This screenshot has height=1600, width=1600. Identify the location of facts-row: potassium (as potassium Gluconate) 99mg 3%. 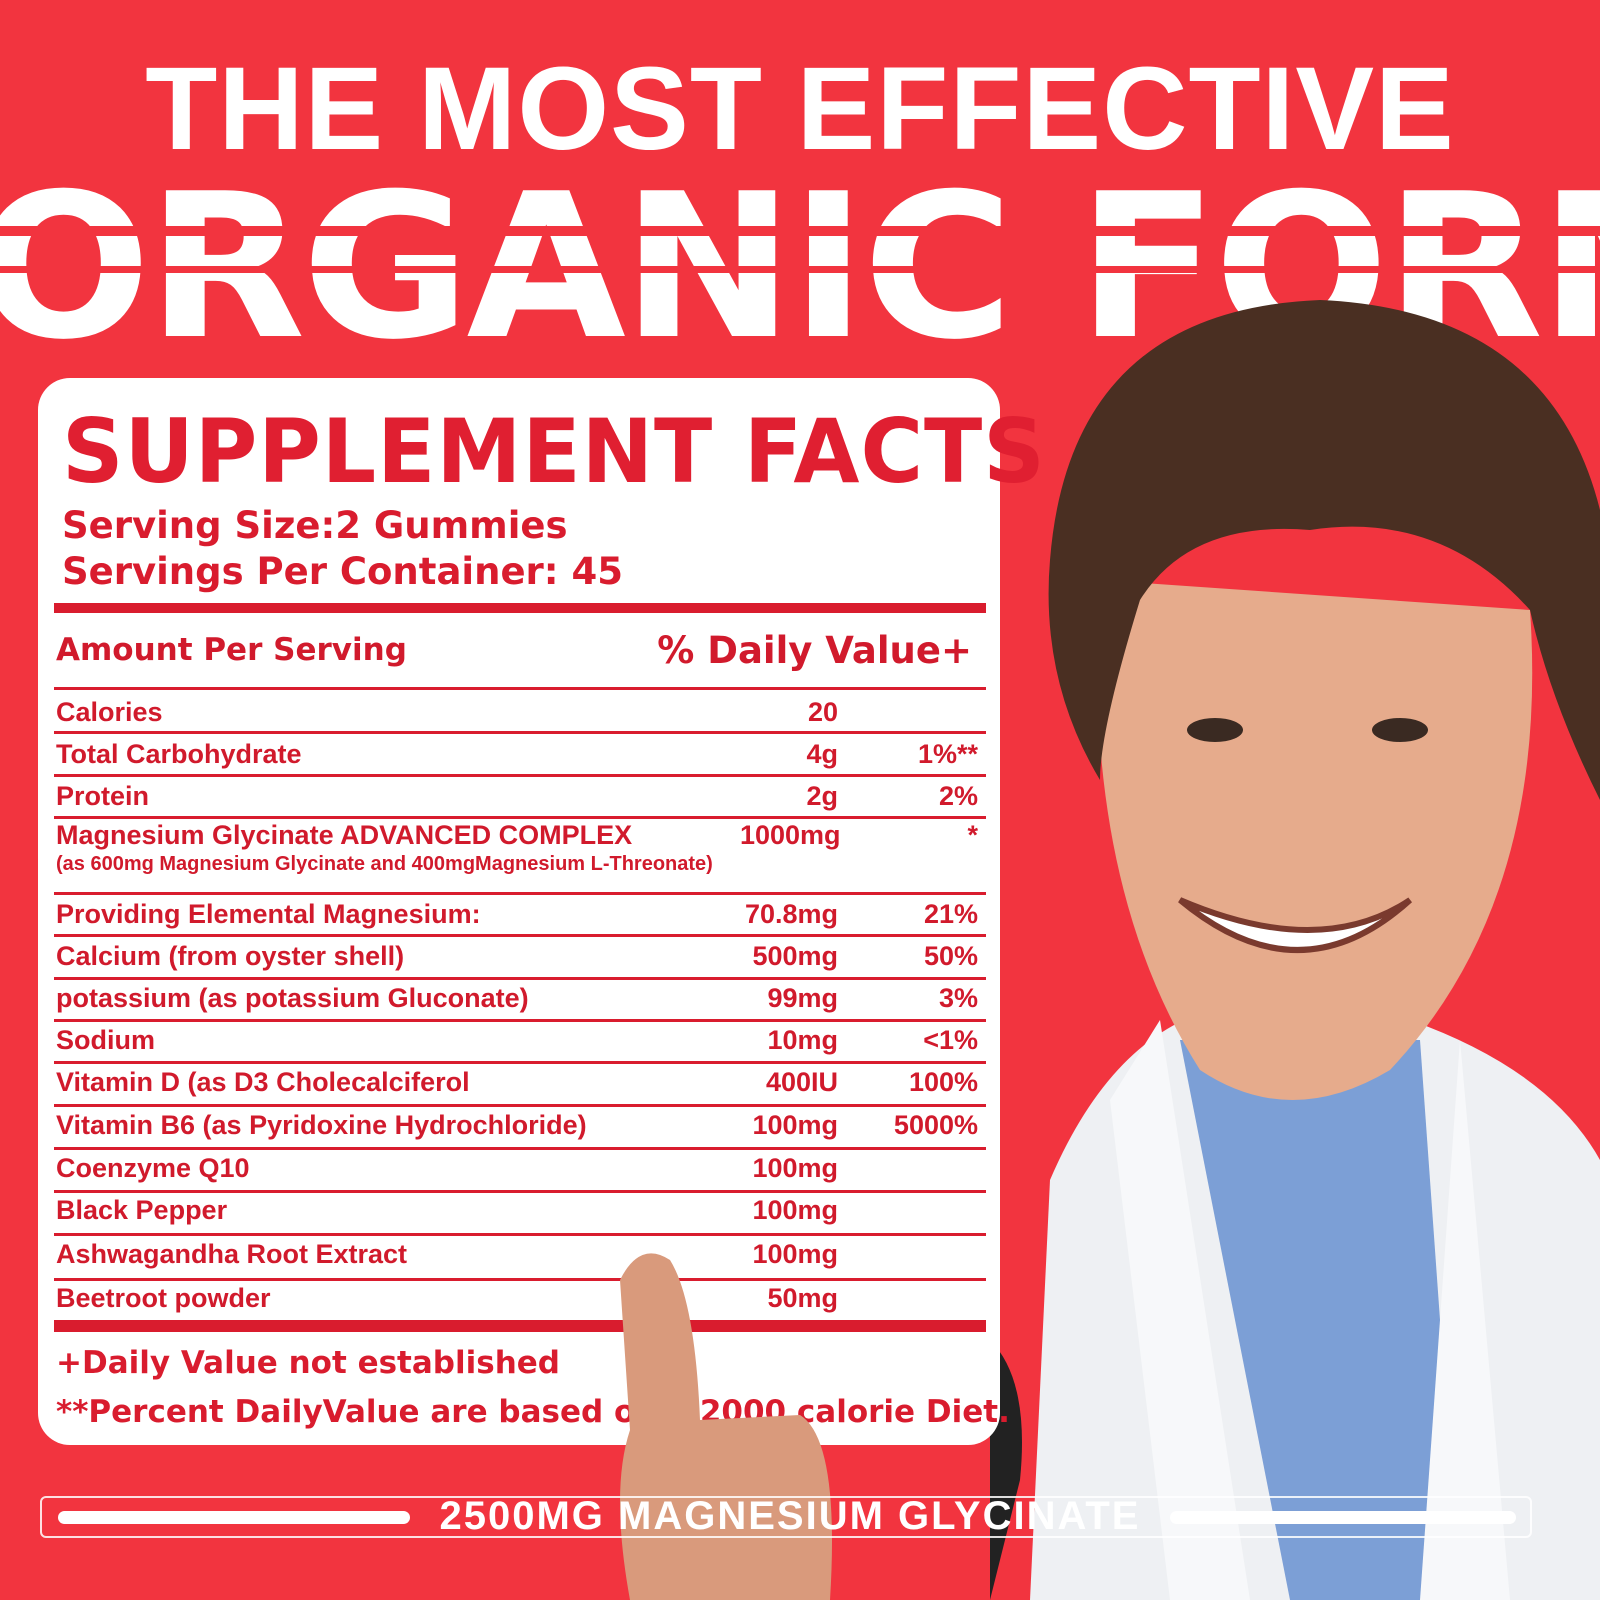
(517, 998).